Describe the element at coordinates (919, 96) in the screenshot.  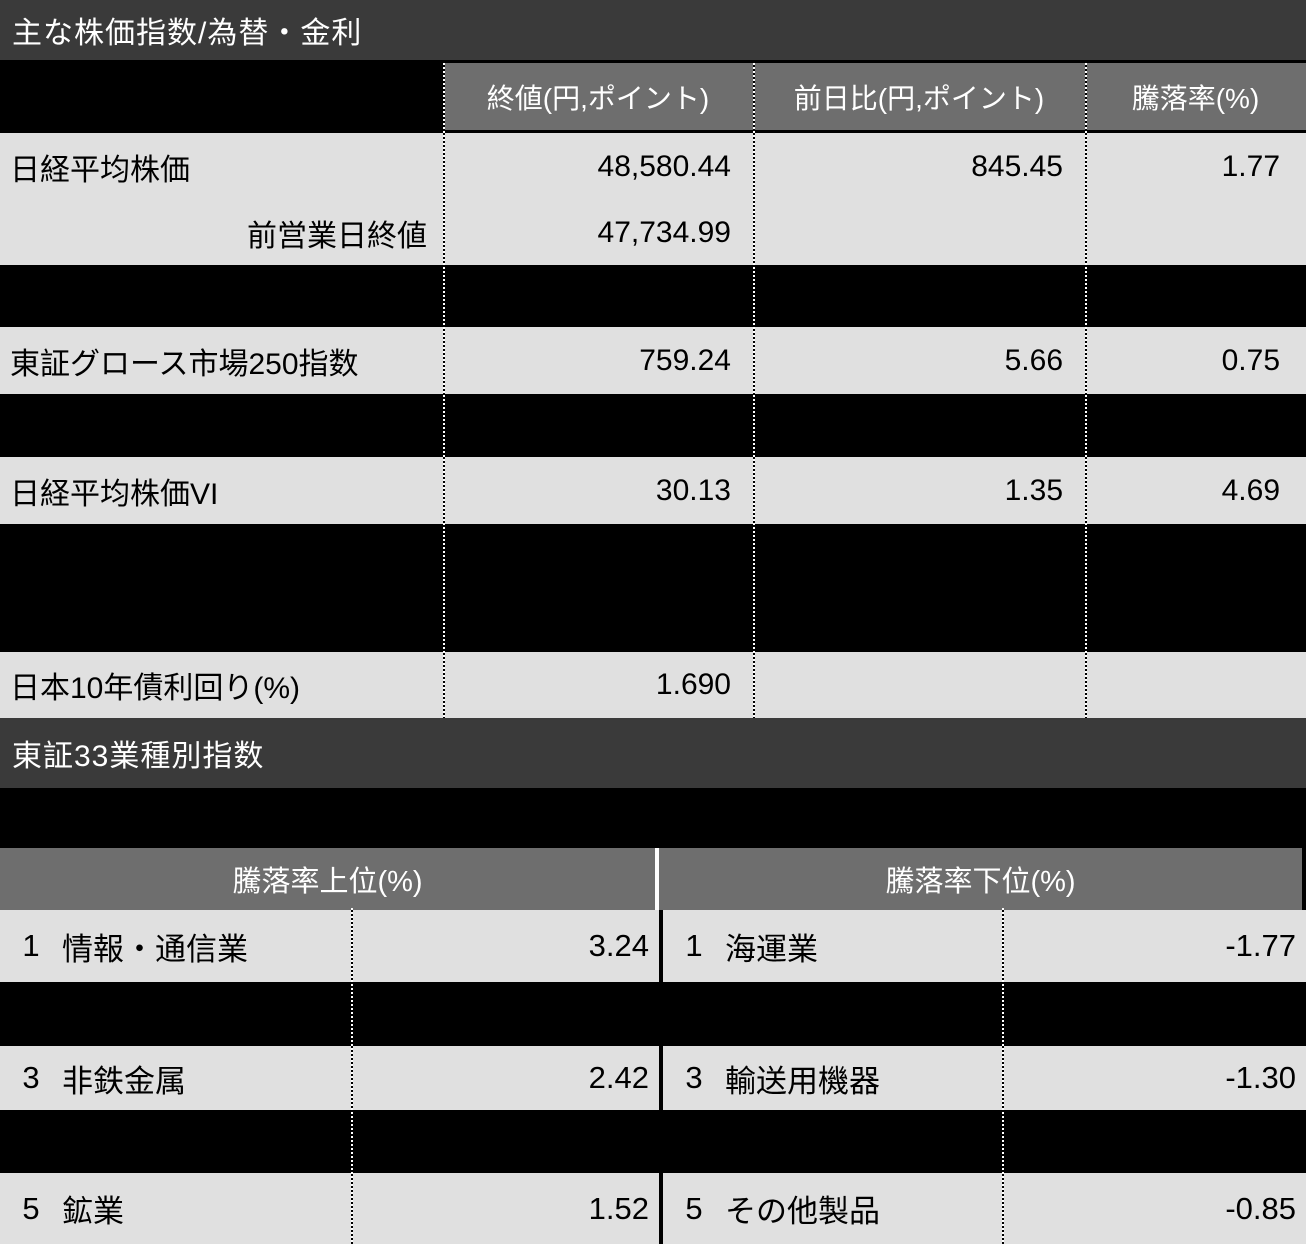
I see `header-change-cell: 前日比(円,ポイント)` at that location.